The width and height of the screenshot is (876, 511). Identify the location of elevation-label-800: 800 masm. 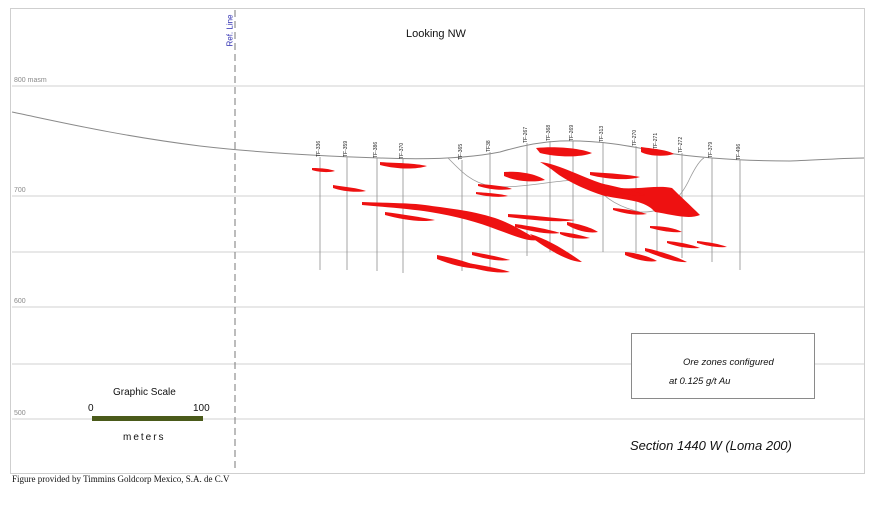
(30, 80).